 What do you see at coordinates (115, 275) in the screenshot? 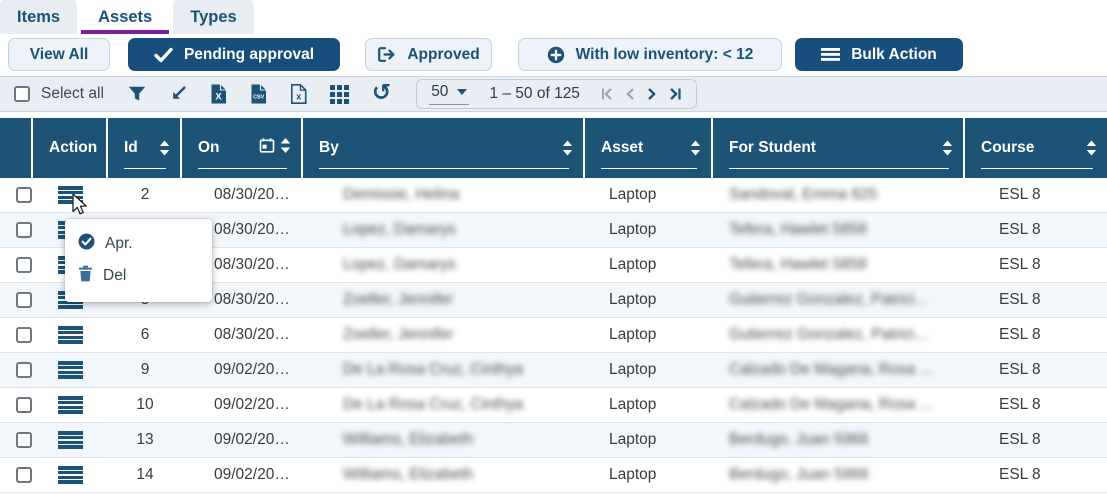
I see `delete-menu-label: Del` at bounding box center [115, 275].